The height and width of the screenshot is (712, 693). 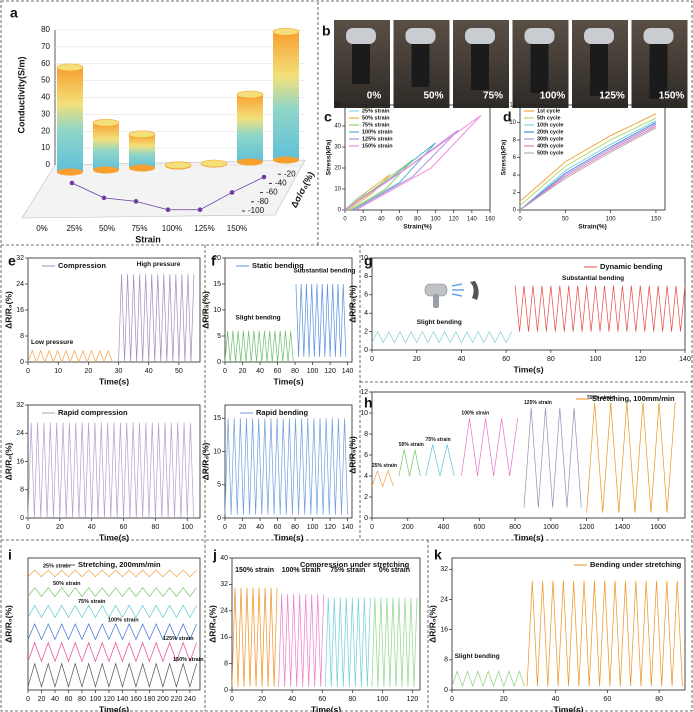 What do you see at coordinates (550, 132) in the screenshot?
I see `legend-label: 20th cycle` at bounding box center [550, 132].